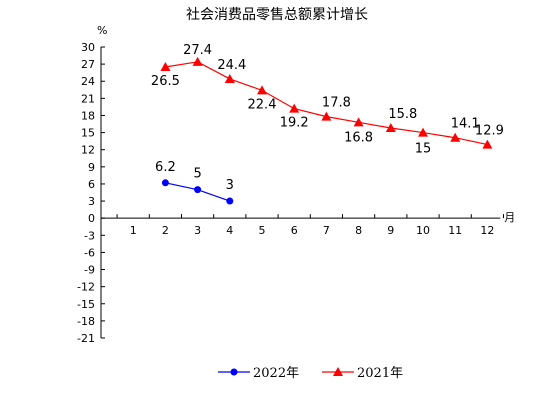  Describe the element at coordinates (88, 133) in the screenshot. I see `y-tick-label: 15` at that location.